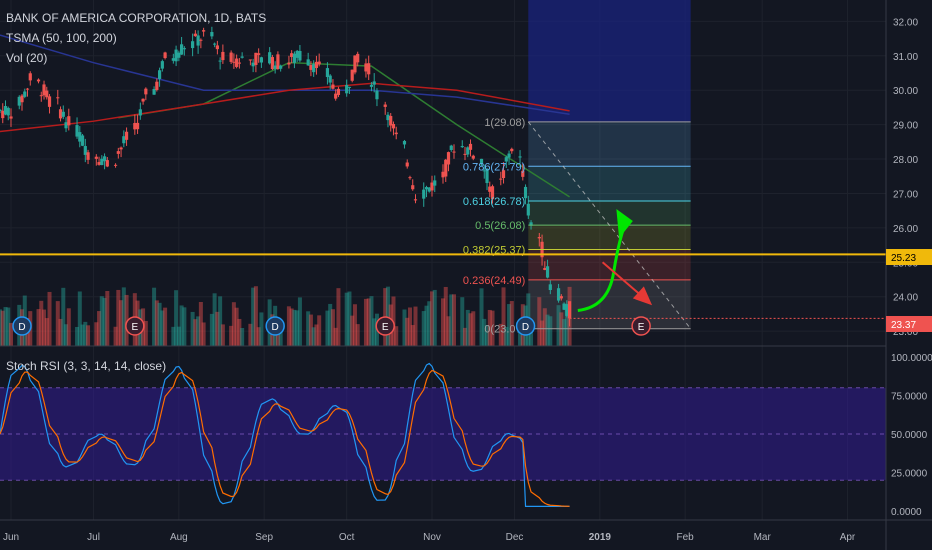 The height and width of the screenshot is (550, 932). Describe the element at coordinates (642, 296) in the screenshot. I see `arrow-down-head` at that location.